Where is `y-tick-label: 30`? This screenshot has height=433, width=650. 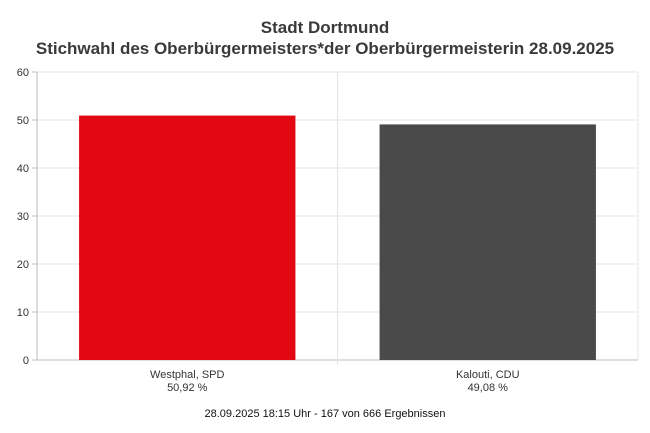 y-tick-label: 30 is located at coordinates (23, 217).